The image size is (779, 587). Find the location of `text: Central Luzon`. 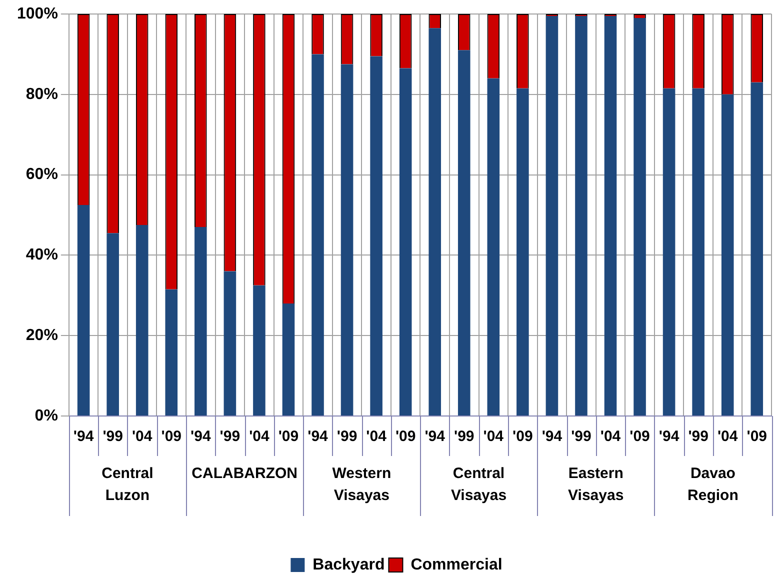

text: Central Luzon is located at coordinates (128, 484).